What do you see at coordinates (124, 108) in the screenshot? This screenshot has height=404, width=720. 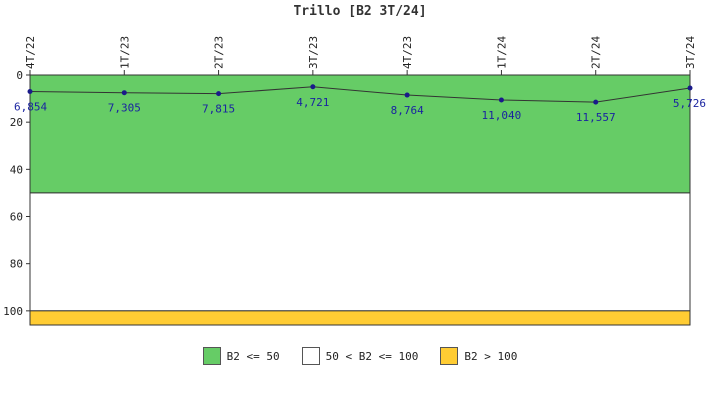 I see `data-label: 7,305` at bounding box center [124, 108].